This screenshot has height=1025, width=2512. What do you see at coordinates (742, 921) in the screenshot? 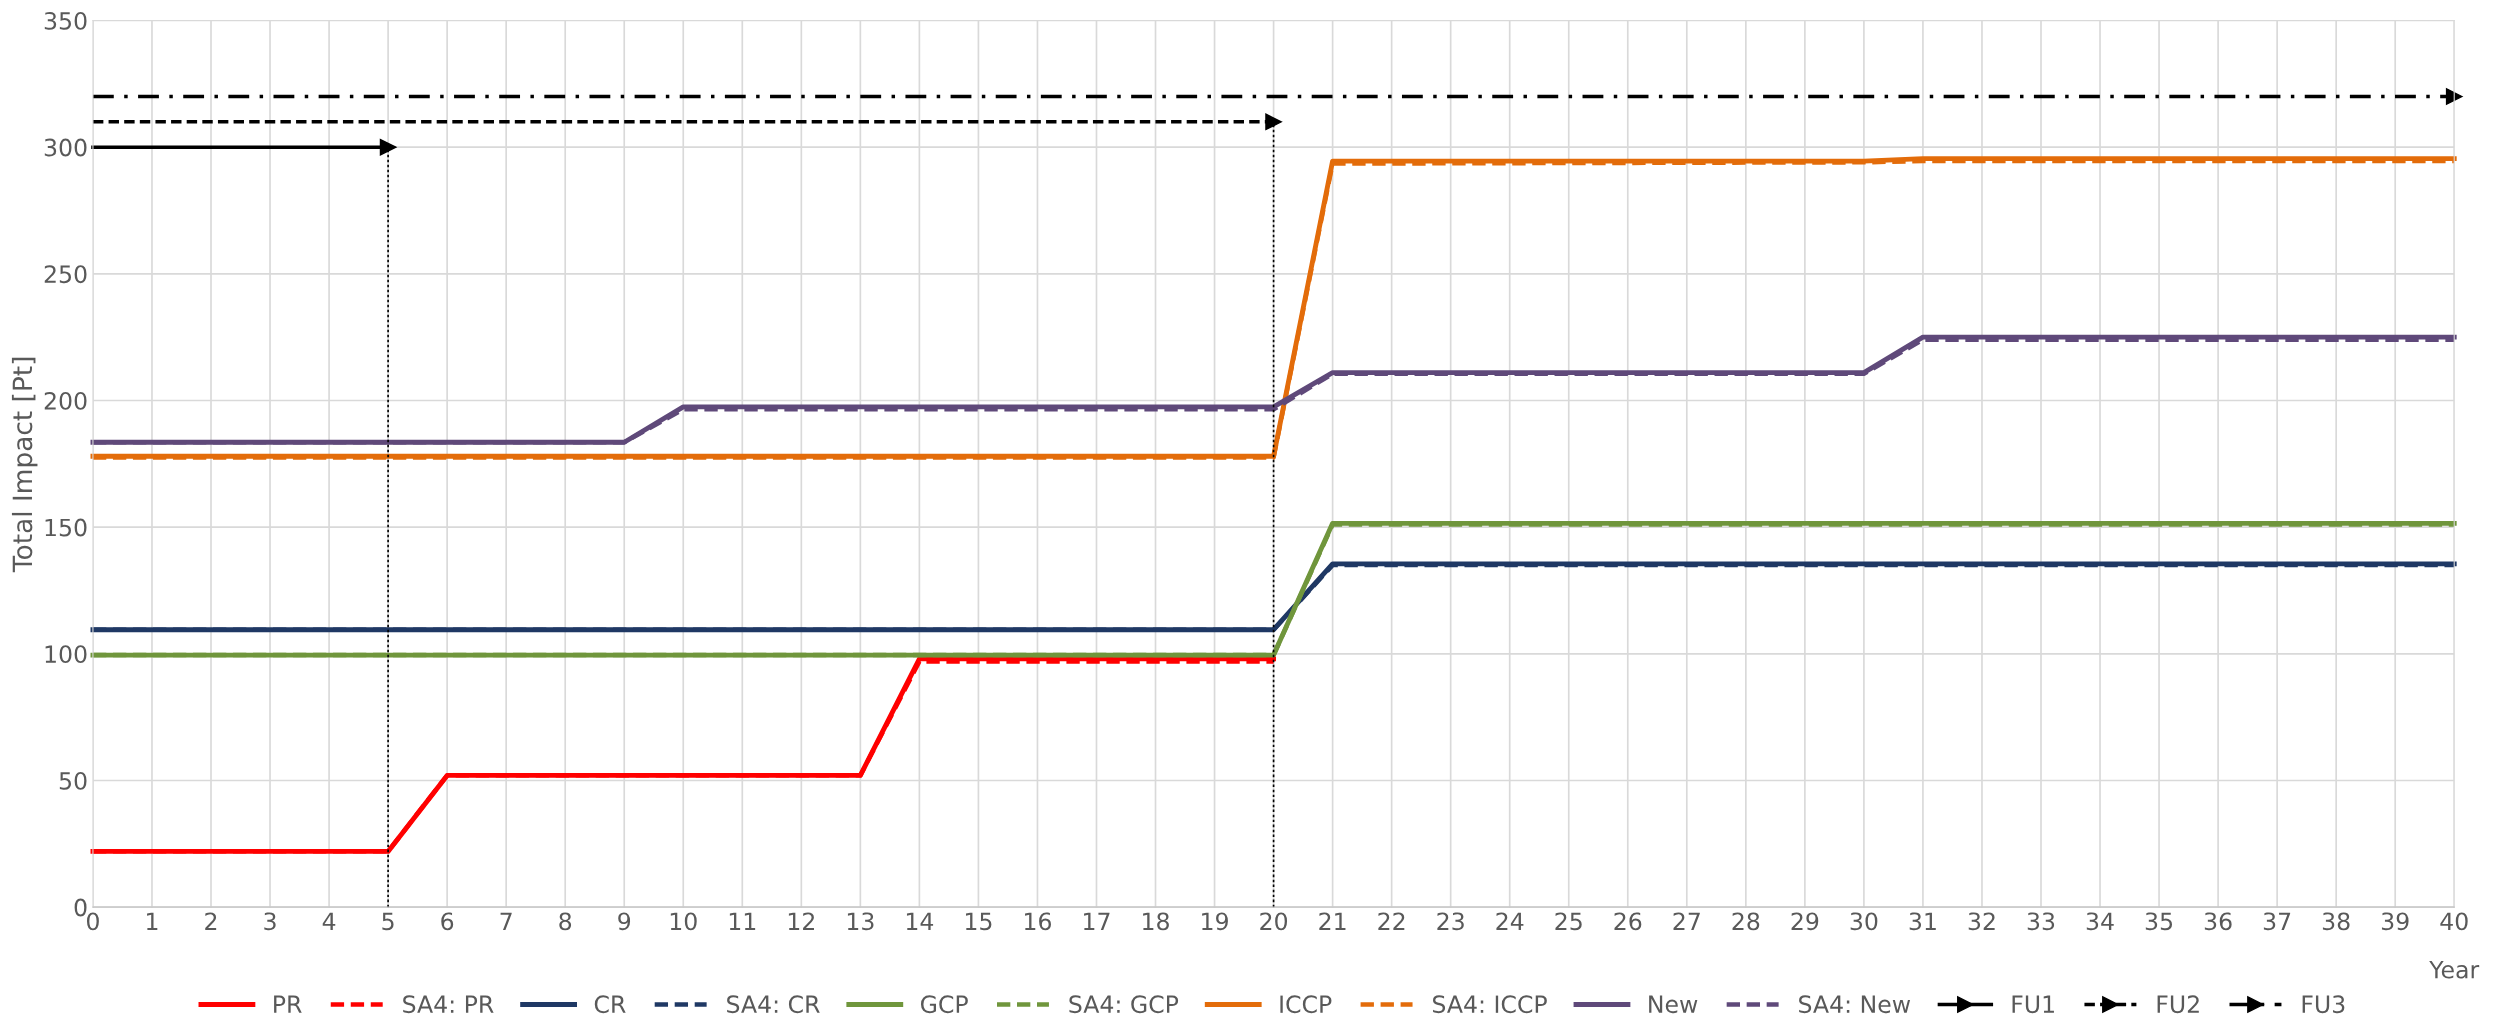
I see `x-tick-label: 11` at bounding box center [742, 921].